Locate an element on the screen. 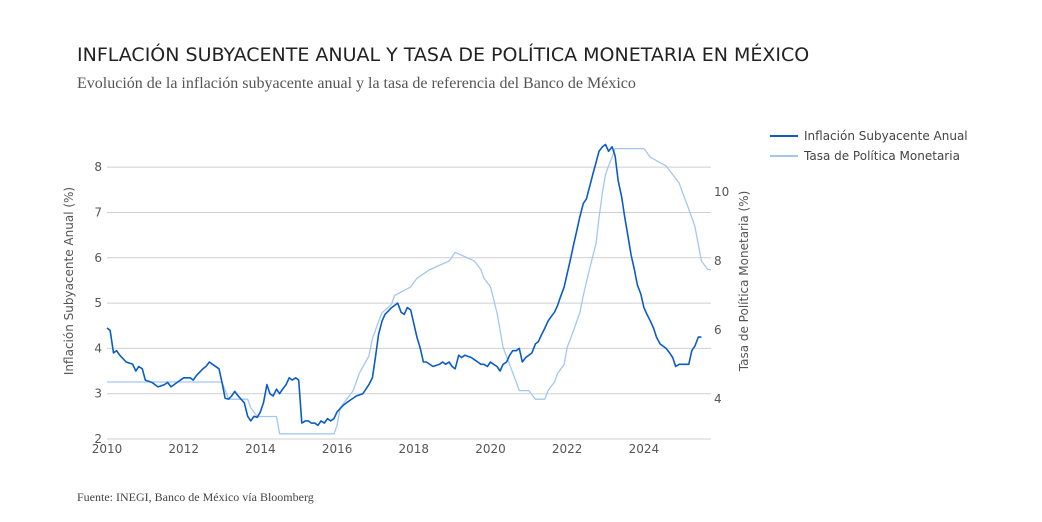  y-right-tick-6: 6 is located at coordinates (718, 330).